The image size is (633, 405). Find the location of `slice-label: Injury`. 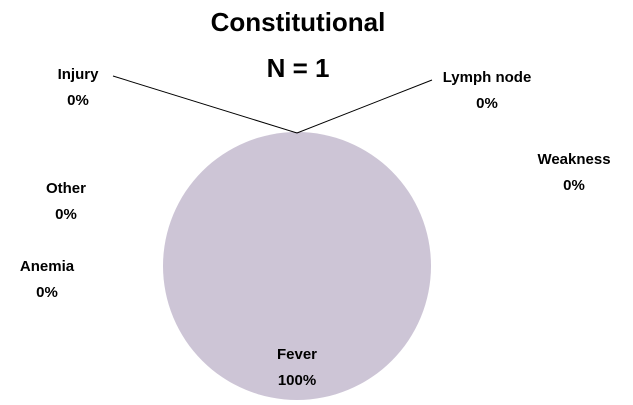

slice-label: Injury is located at coordinates (78, 74).